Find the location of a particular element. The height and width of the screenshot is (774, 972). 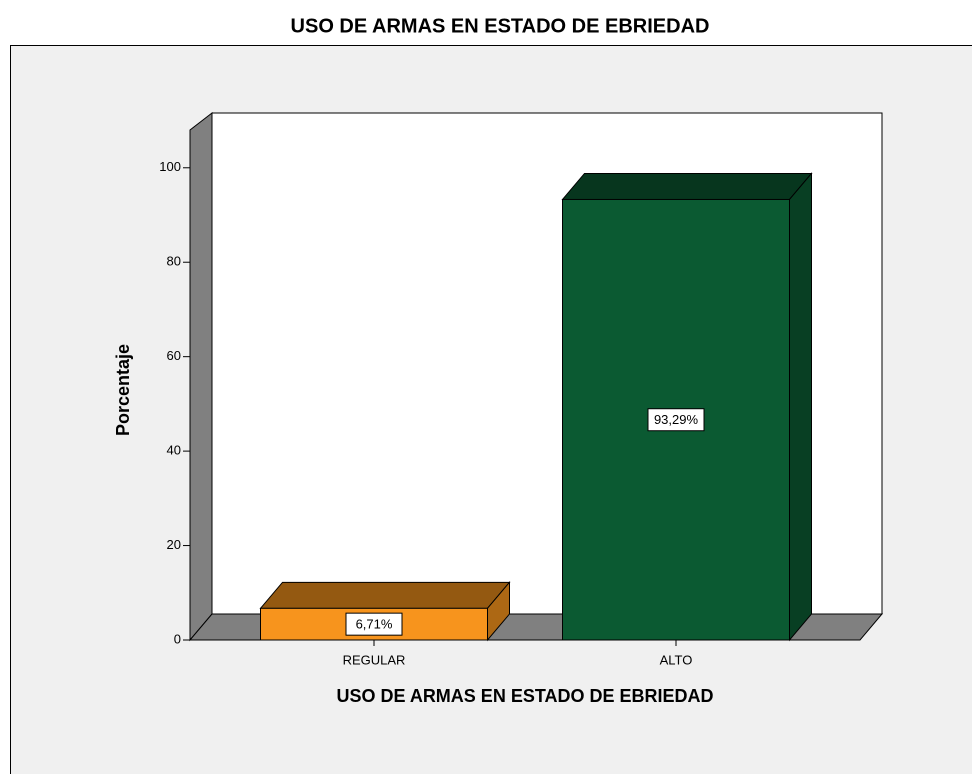

x-tick-label: ALTO is located at coordinates (676, 659).